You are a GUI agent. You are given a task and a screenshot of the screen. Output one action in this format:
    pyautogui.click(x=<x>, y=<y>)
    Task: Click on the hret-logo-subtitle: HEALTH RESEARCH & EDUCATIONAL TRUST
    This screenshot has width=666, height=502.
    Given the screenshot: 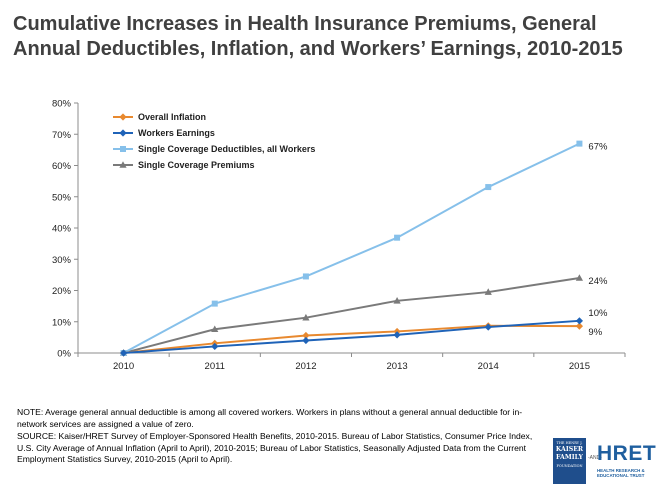 What is the action you would take?
    pyautogui.click(x=621, y=473)
    